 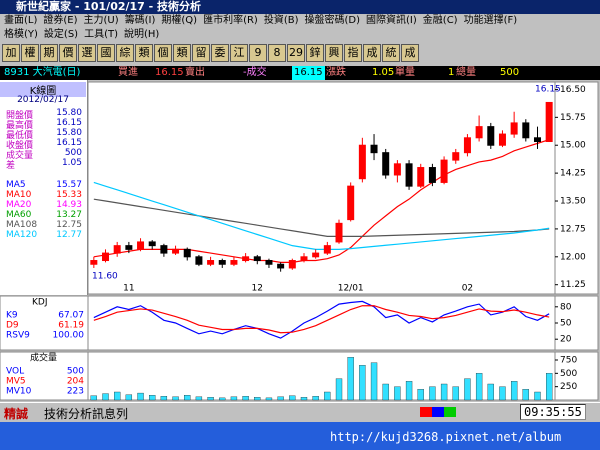 What do you see at coordinates (201, 53) in the screenshot?
I see `toolbar-button: 留` at bounding box center [201, 53].